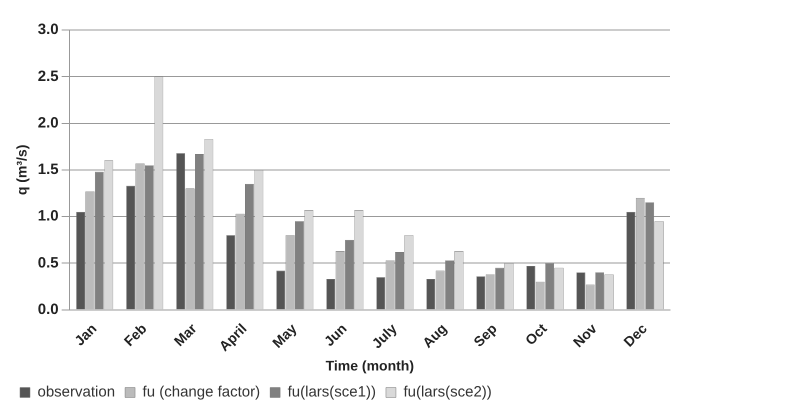 This screenshot has height=413, width=811. What do you see at coordinates (536, 334) in the screenshot?
I see `x-tick-label: Oct` at bounding box center [536, 334].